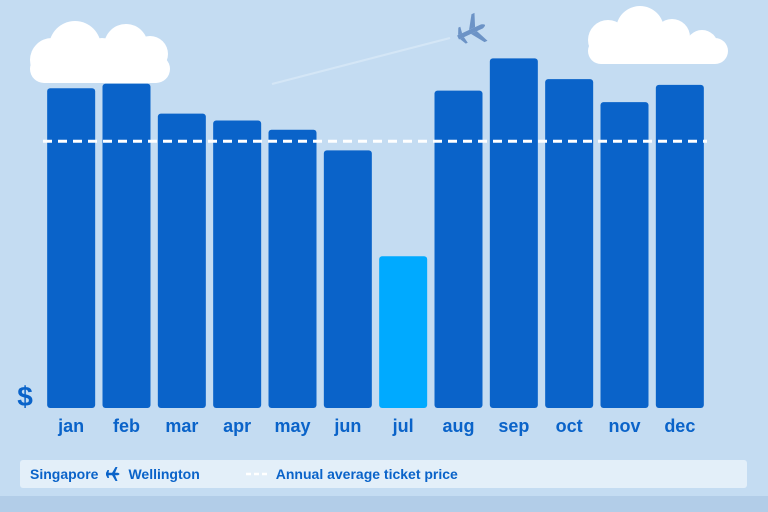  Describe the element at coordinates (458, 426) in the screenshot. I see `x-tick-label-aug: aug` at that location.